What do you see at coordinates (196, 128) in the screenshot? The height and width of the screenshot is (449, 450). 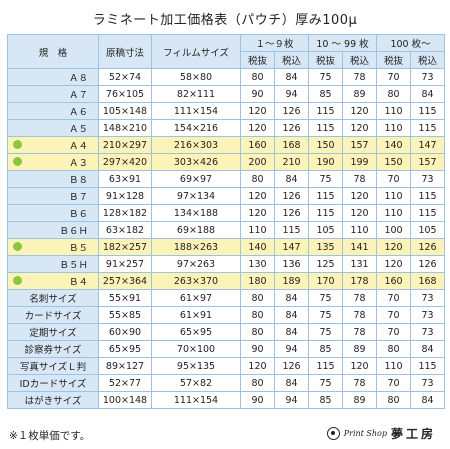 I see `cell-film: 154×216` at bounding box center [196, 128].